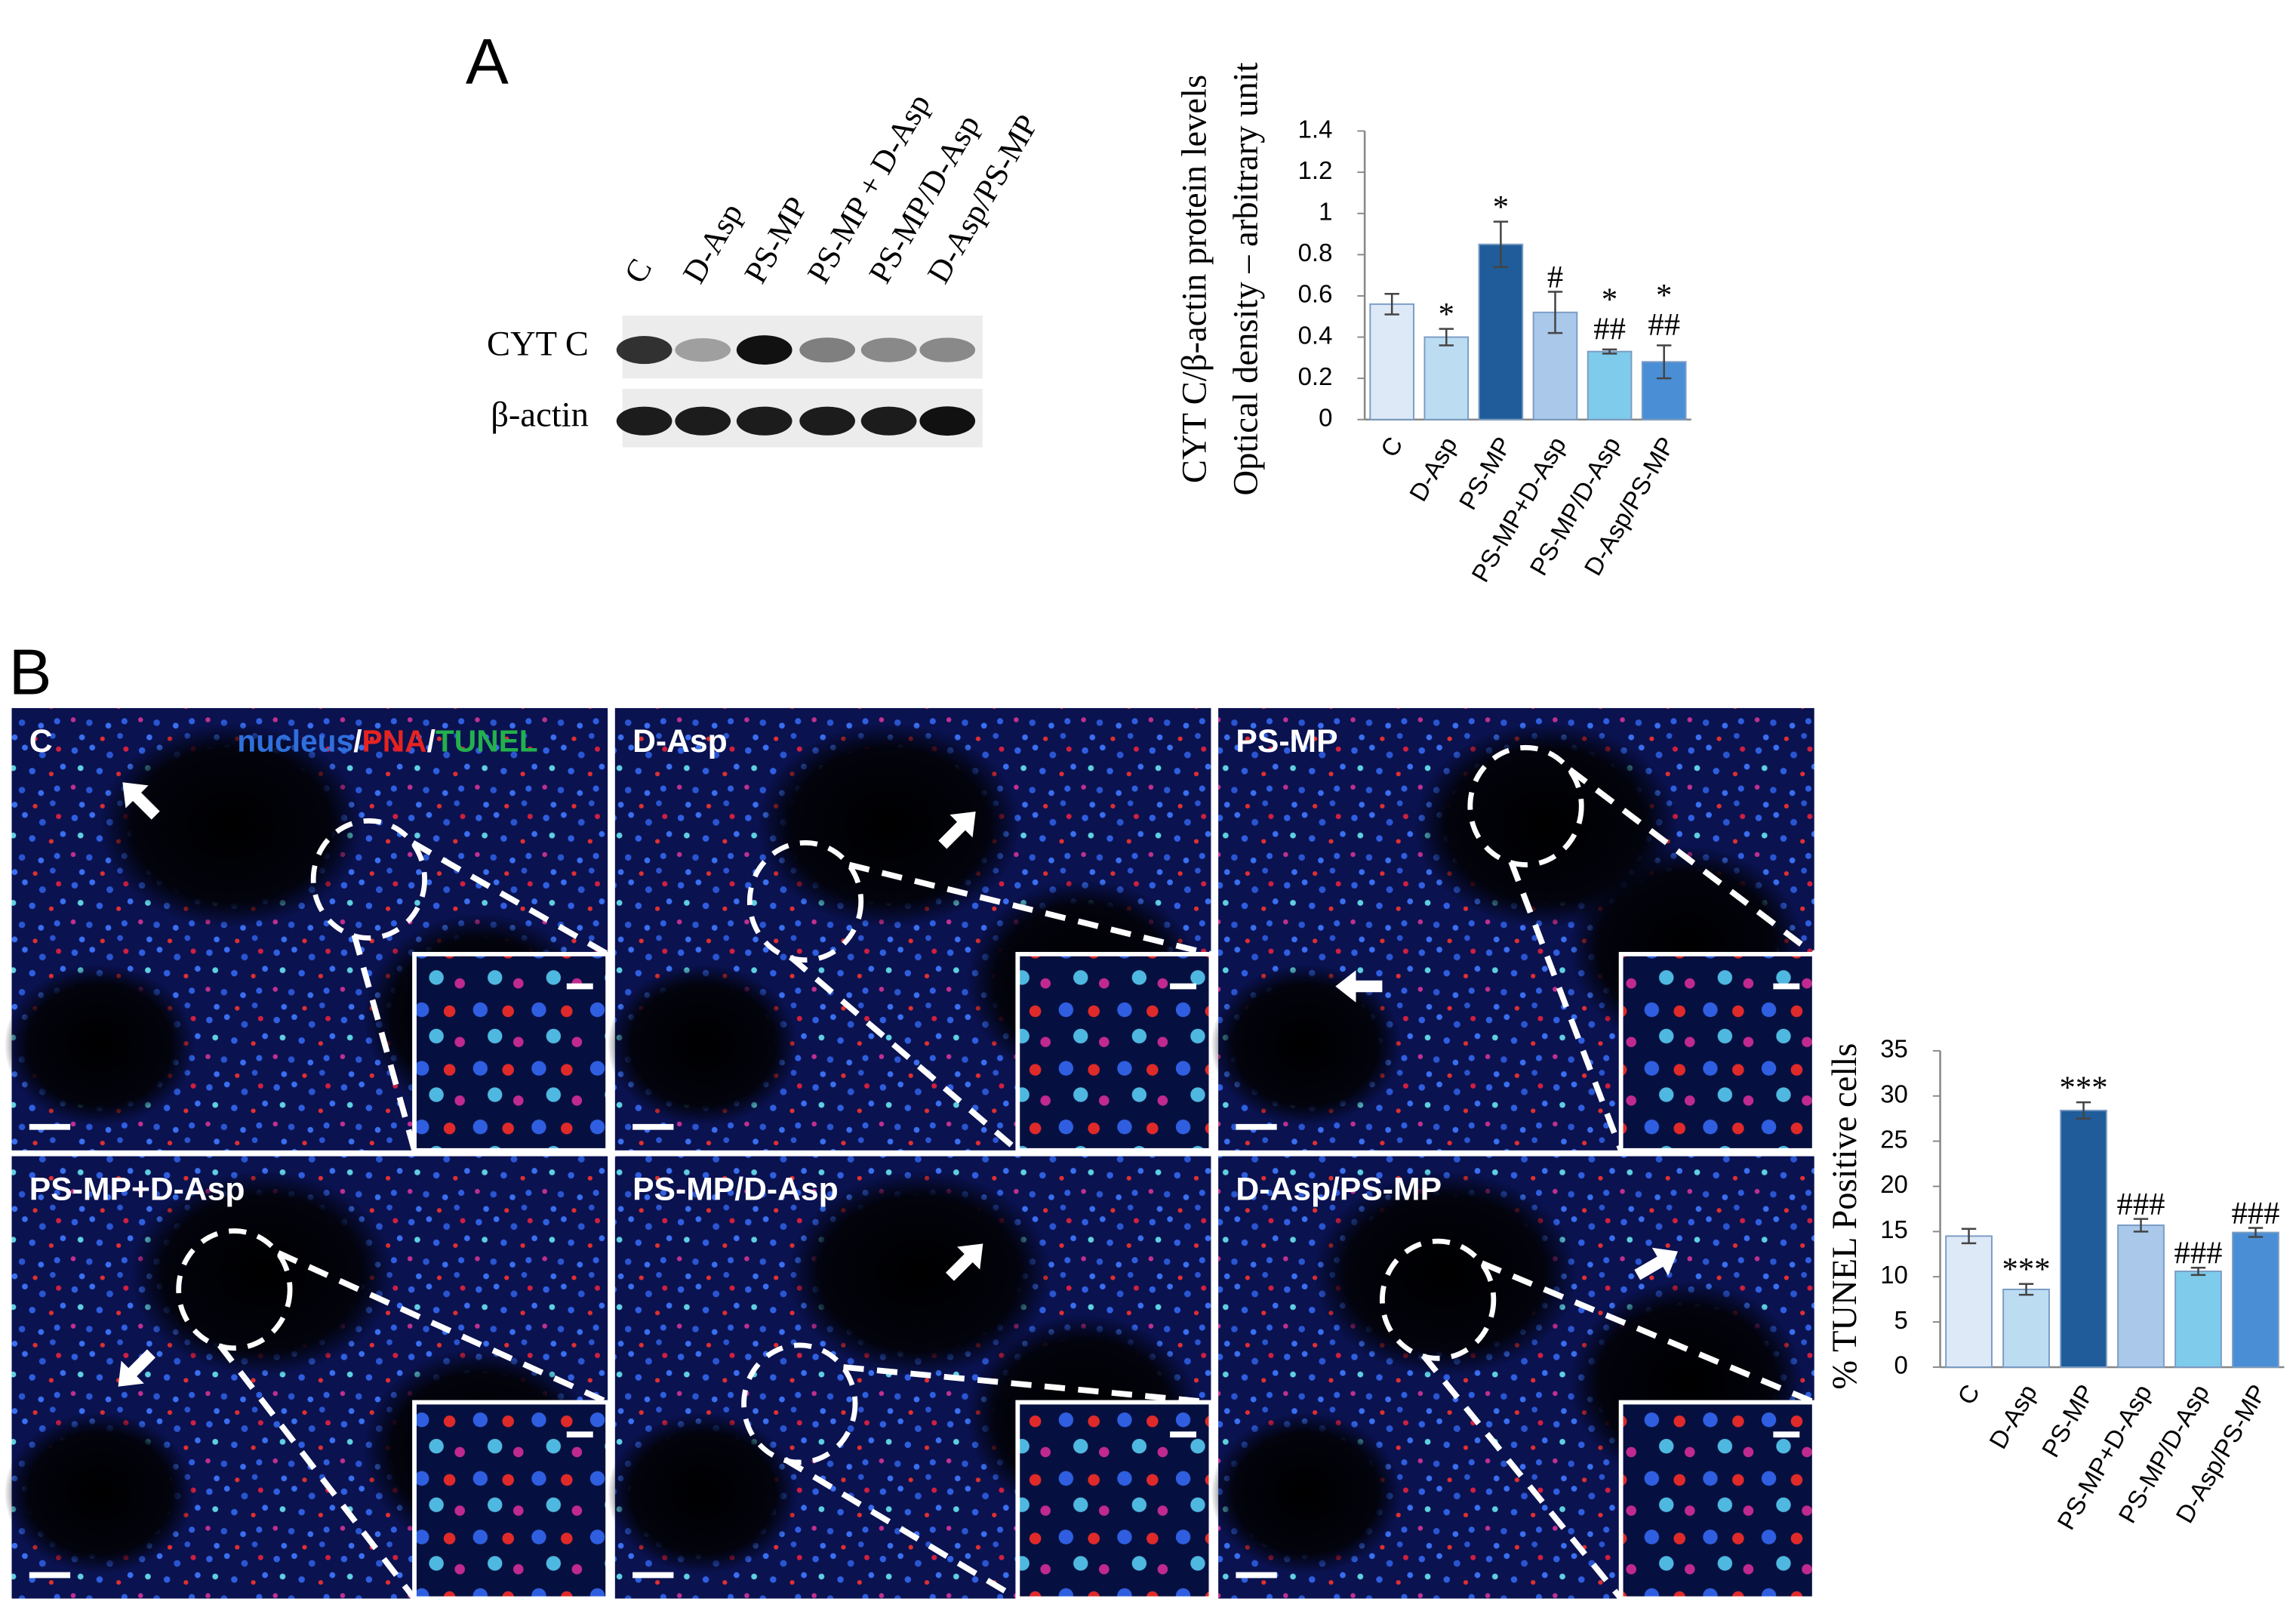 Image resolution: width=2296 pixels, height=1608 pixels. What do you see at coordinates (638, 271) in the screenshot?
I see `lane-label: C` at bounding box center [638, 271].